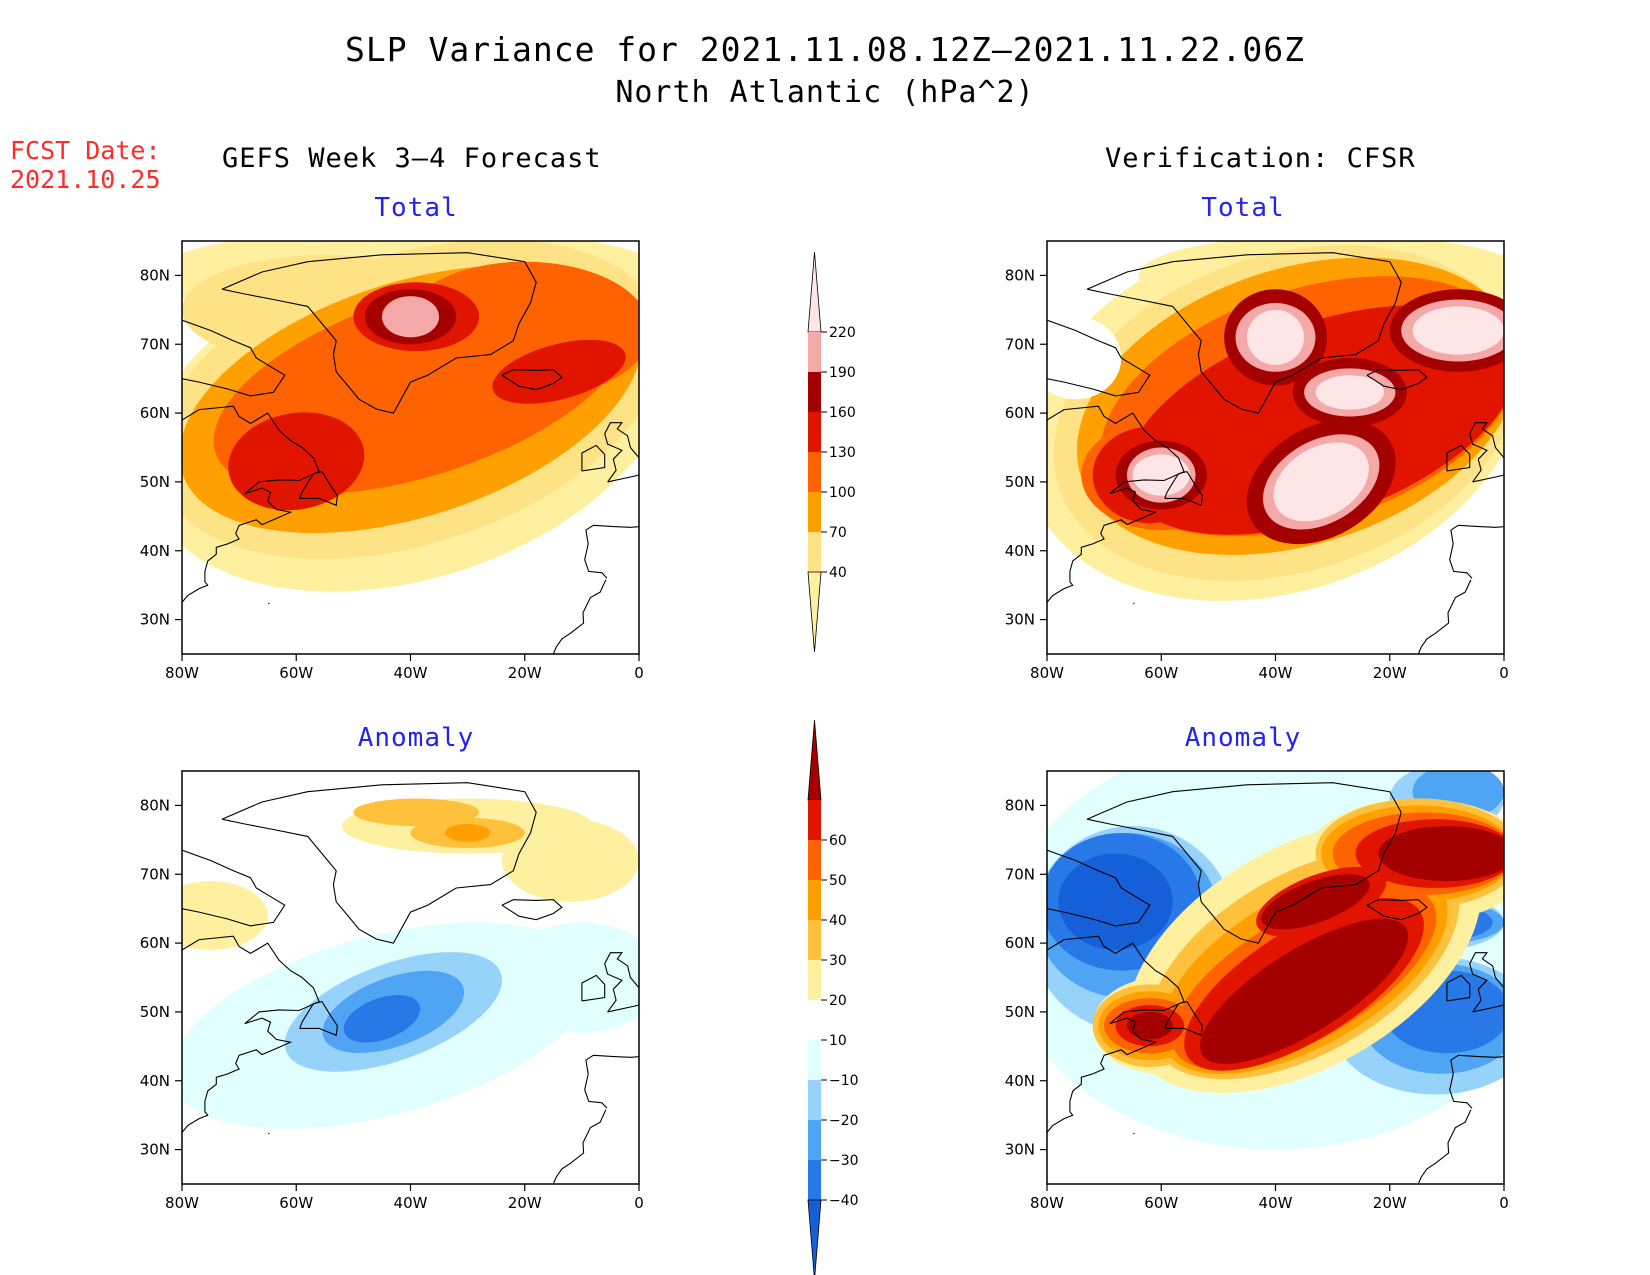 The height and width of the screenshot is (1275, 1650). Describe the element at coordinates (842, 333) in the screenshot. I see `colorbar-label: 220` at that location.